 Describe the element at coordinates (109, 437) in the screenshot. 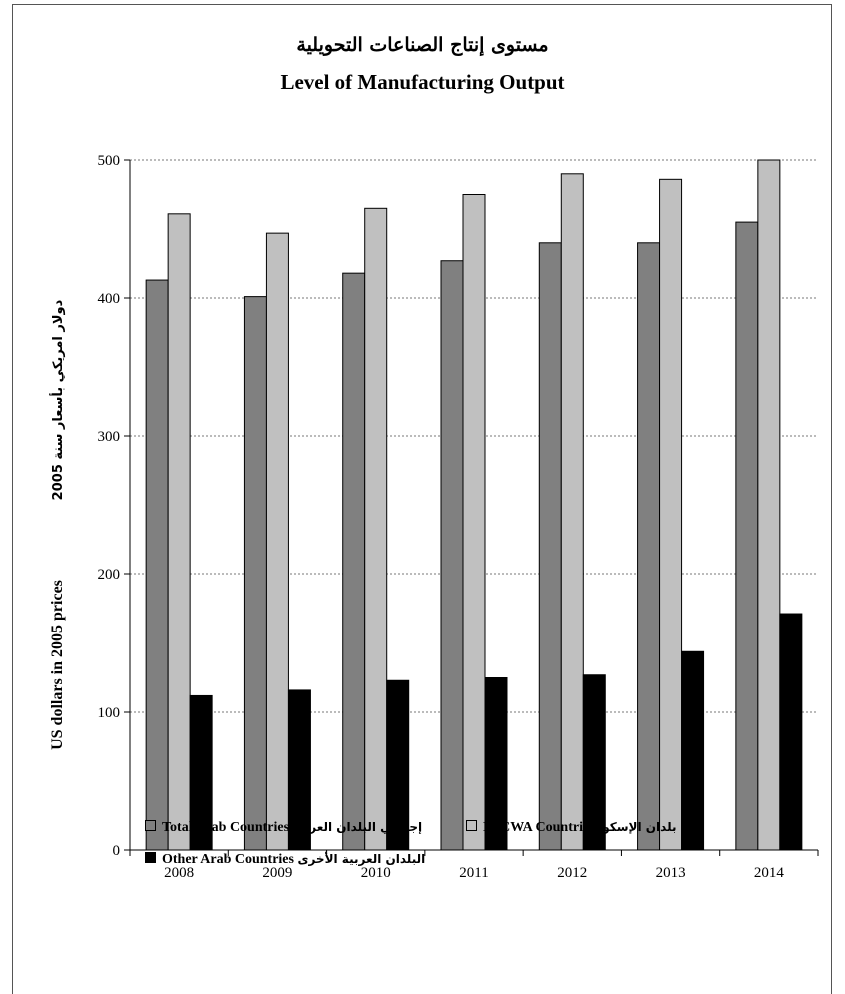

I see `y-tick-label: 300` at that location.